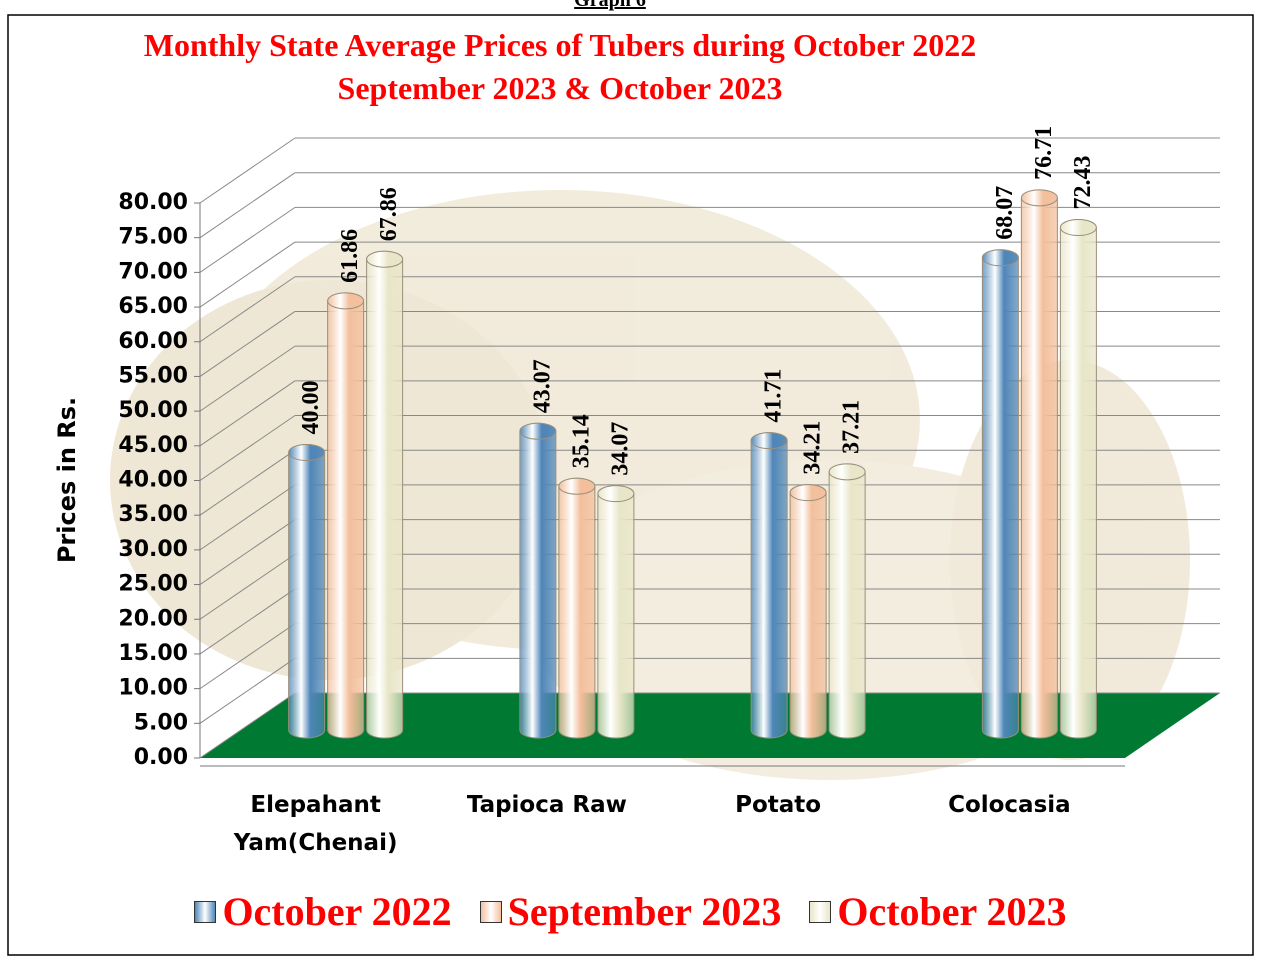  I want to click on y-tick-label: 55.00, so click(153, 375).